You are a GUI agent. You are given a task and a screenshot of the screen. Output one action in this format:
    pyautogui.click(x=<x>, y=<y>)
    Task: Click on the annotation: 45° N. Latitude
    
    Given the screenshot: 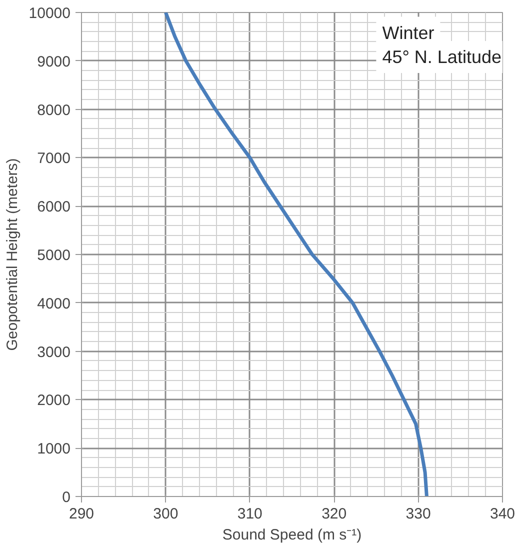 What is the action you would take?
    pyautogui.click(x=442, y=57)
    